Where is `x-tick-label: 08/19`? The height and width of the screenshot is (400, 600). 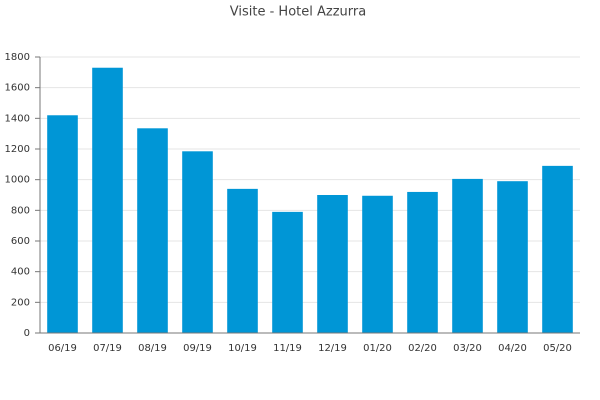 x-tick-label: 08/19 is located at coordinates (152, 348).